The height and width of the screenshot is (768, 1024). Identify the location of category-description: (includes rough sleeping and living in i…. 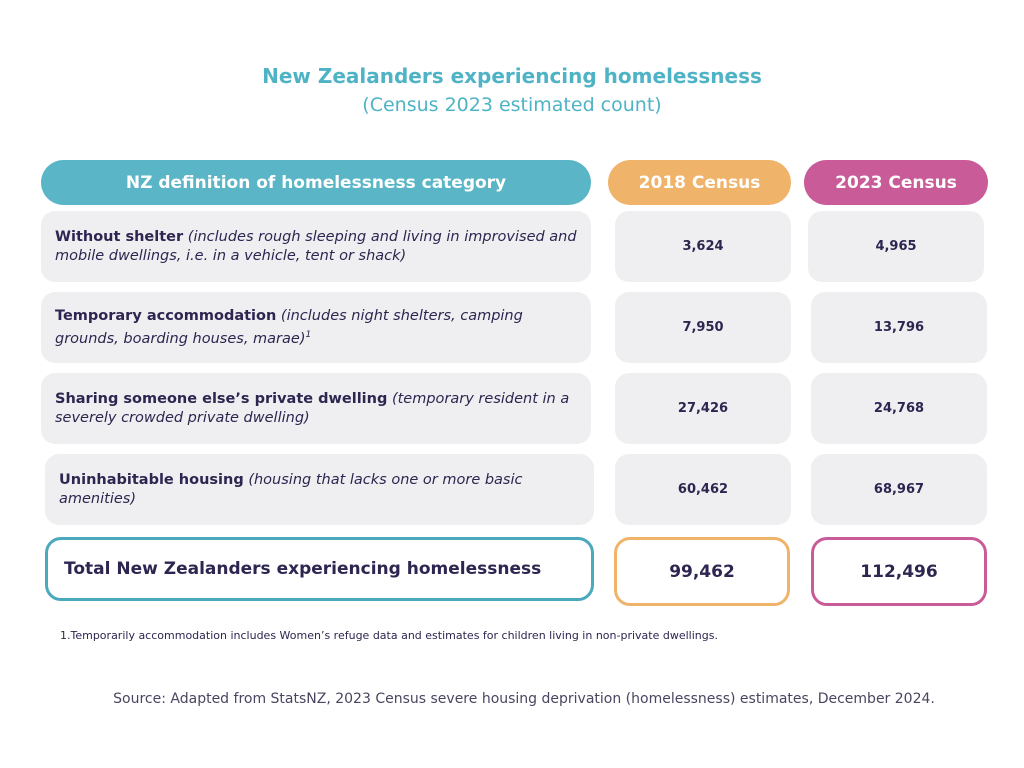
(316, 246).